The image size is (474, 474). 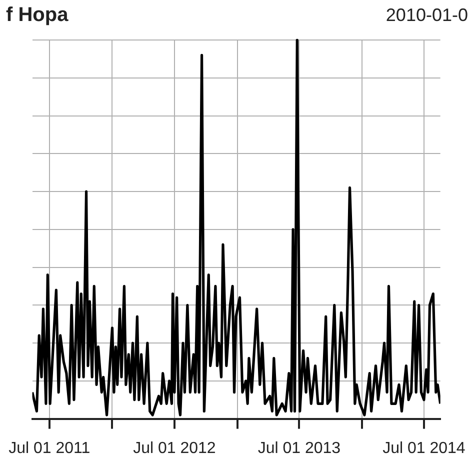 I want to click on chart-subtitle: 2010-01-0, so click(x=427, y=15).